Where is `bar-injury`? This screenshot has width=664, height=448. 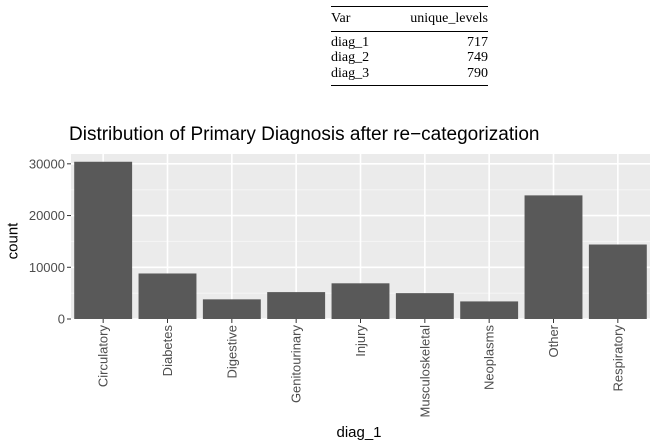
bar-injury is located at coordinates (360, 301).